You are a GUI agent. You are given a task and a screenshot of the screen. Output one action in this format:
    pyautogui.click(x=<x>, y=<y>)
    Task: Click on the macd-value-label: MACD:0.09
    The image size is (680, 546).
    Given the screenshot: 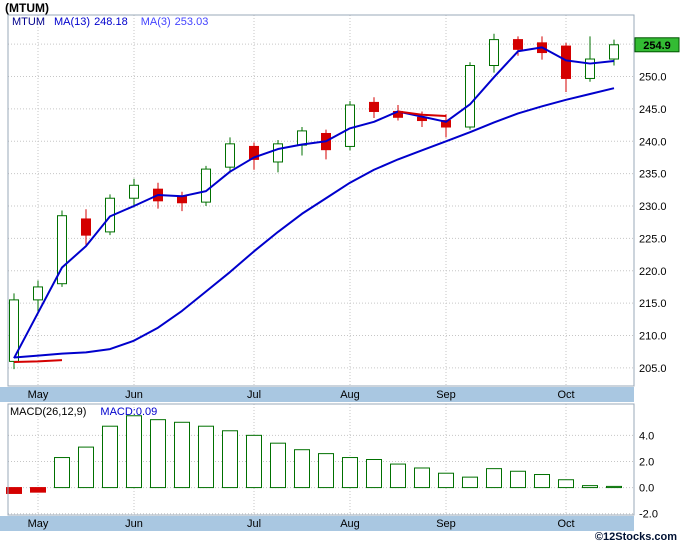 What is the action you would take?
    pyautogui.click(x=129, y=412)
    